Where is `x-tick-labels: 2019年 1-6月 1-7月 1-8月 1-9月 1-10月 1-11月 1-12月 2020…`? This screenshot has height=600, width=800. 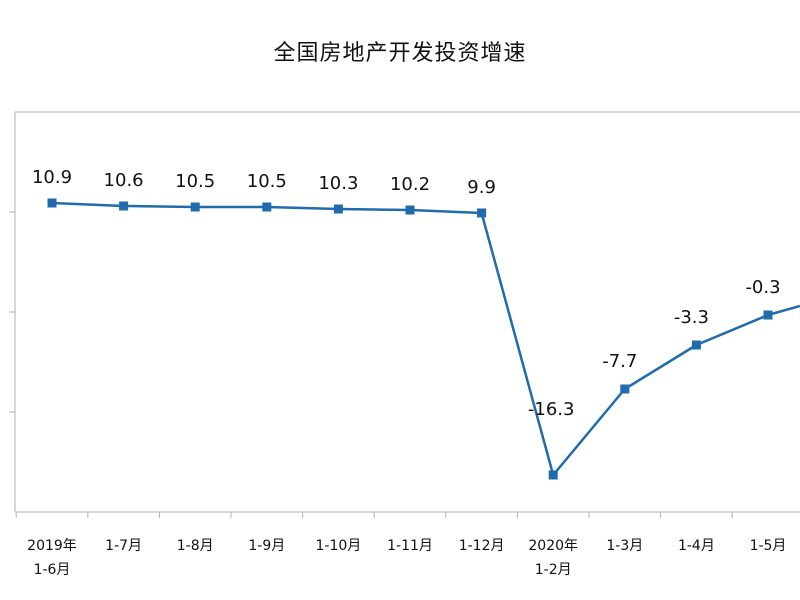 x-tick-labels: 2019年 1-6月 1-7月 1-8月 1-9月 1-10月 1-11月 1-12月 2020… is located at coordinates (406, 558).